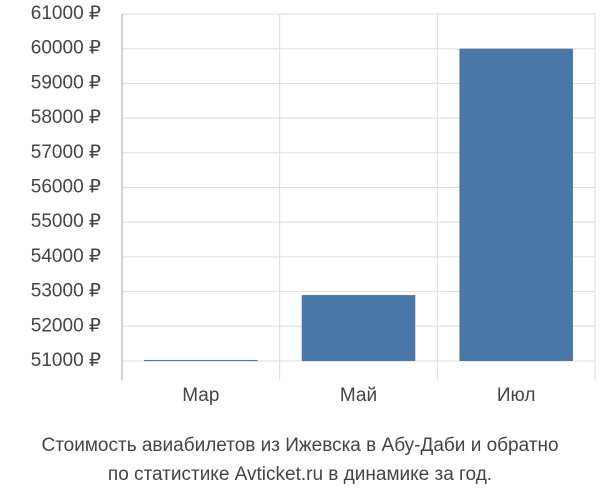  What do you see at coordinates (66, 82) in the screenshot?
I see `y-tick-label: 59000 ₽` at bounding box center [66, 82].